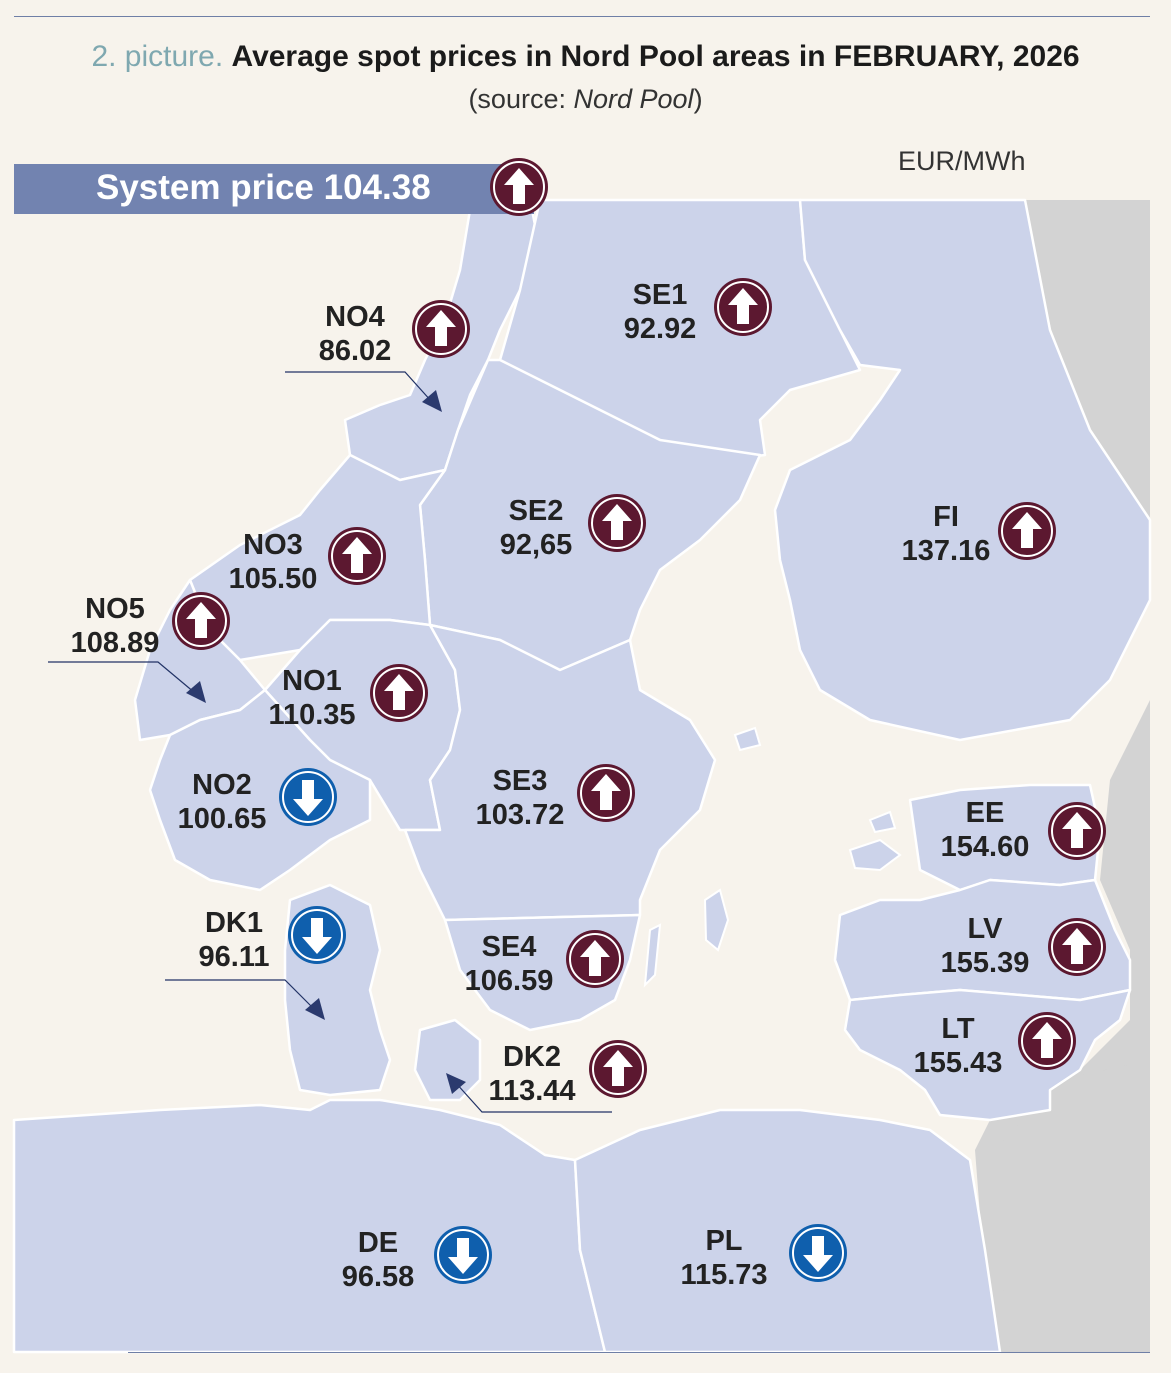 This screenshot has height=1373, width=1171. I want to click on area-price-se1: 92.92, so click(660, 329).